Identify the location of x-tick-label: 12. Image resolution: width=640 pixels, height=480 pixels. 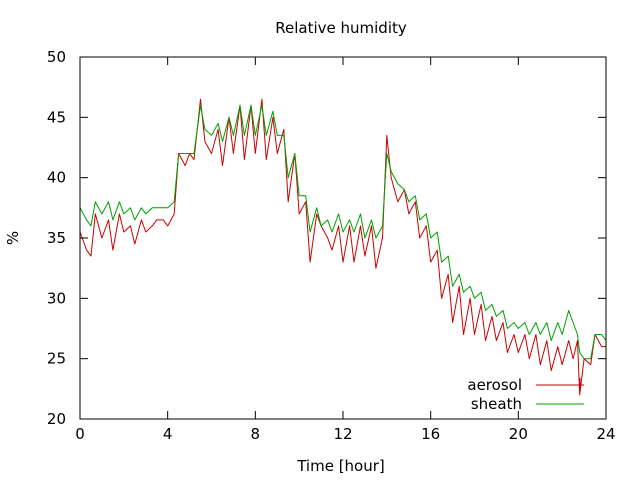
(342, 434).